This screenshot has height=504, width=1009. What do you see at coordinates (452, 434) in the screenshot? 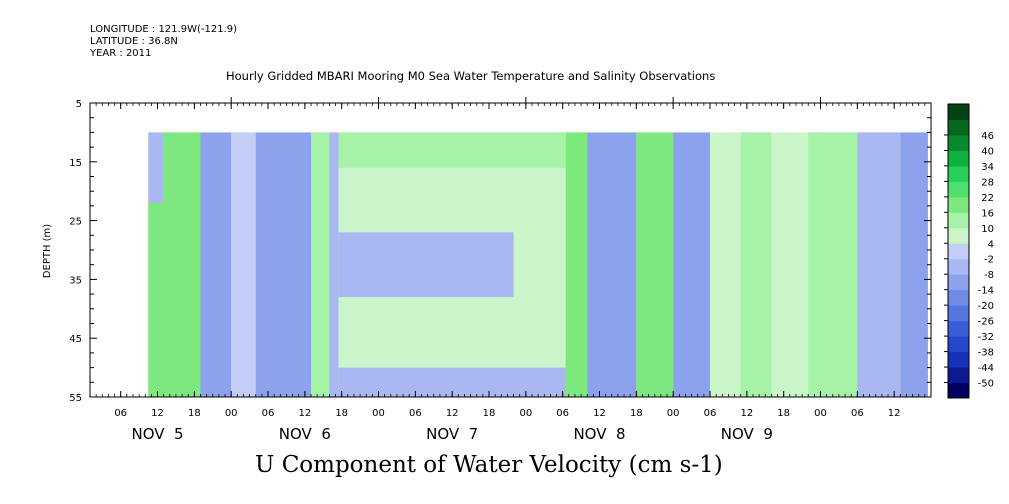
I see `x-day-label: NOV 7` at bounding box center [452, 434].